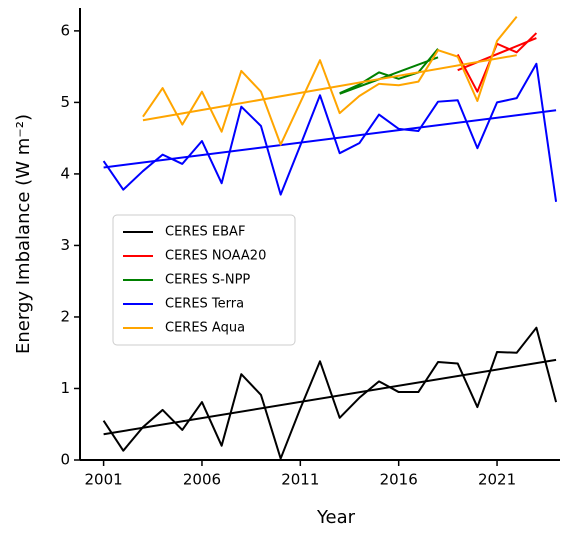  I want to click on x-tick-label: 2006, so click(202, 480).